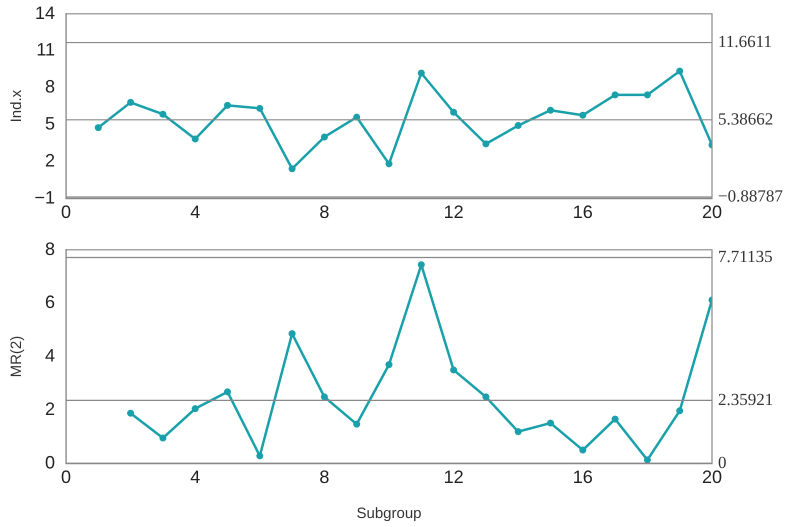 The image size is (806, 527). I want to click on y-axis-title: Ind.x, so click(17, 105).